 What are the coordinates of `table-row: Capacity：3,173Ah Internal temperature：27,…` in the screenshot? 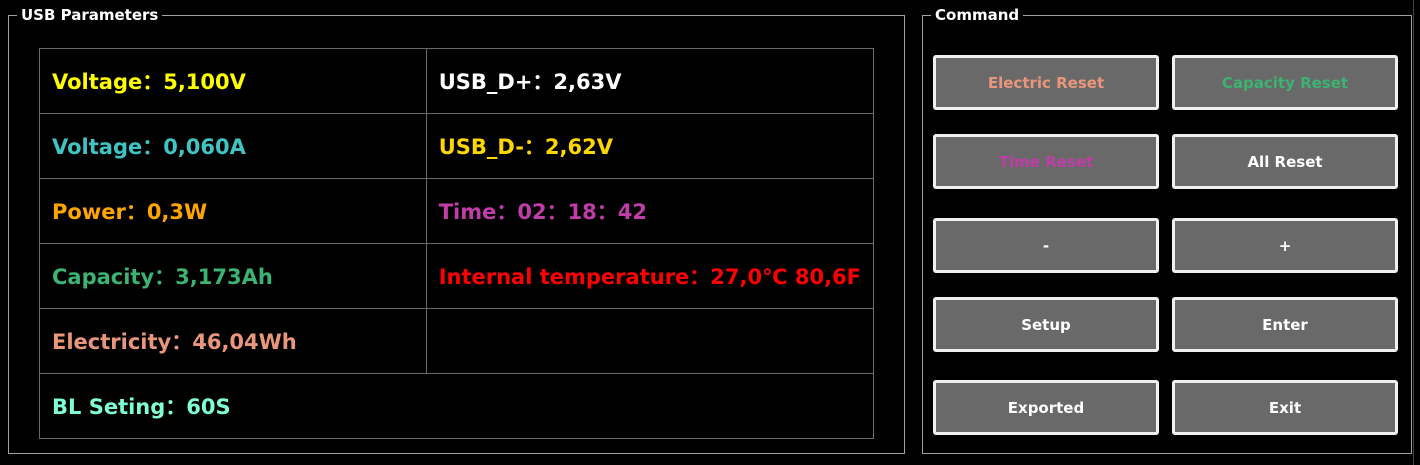 It's located at (457, 276).